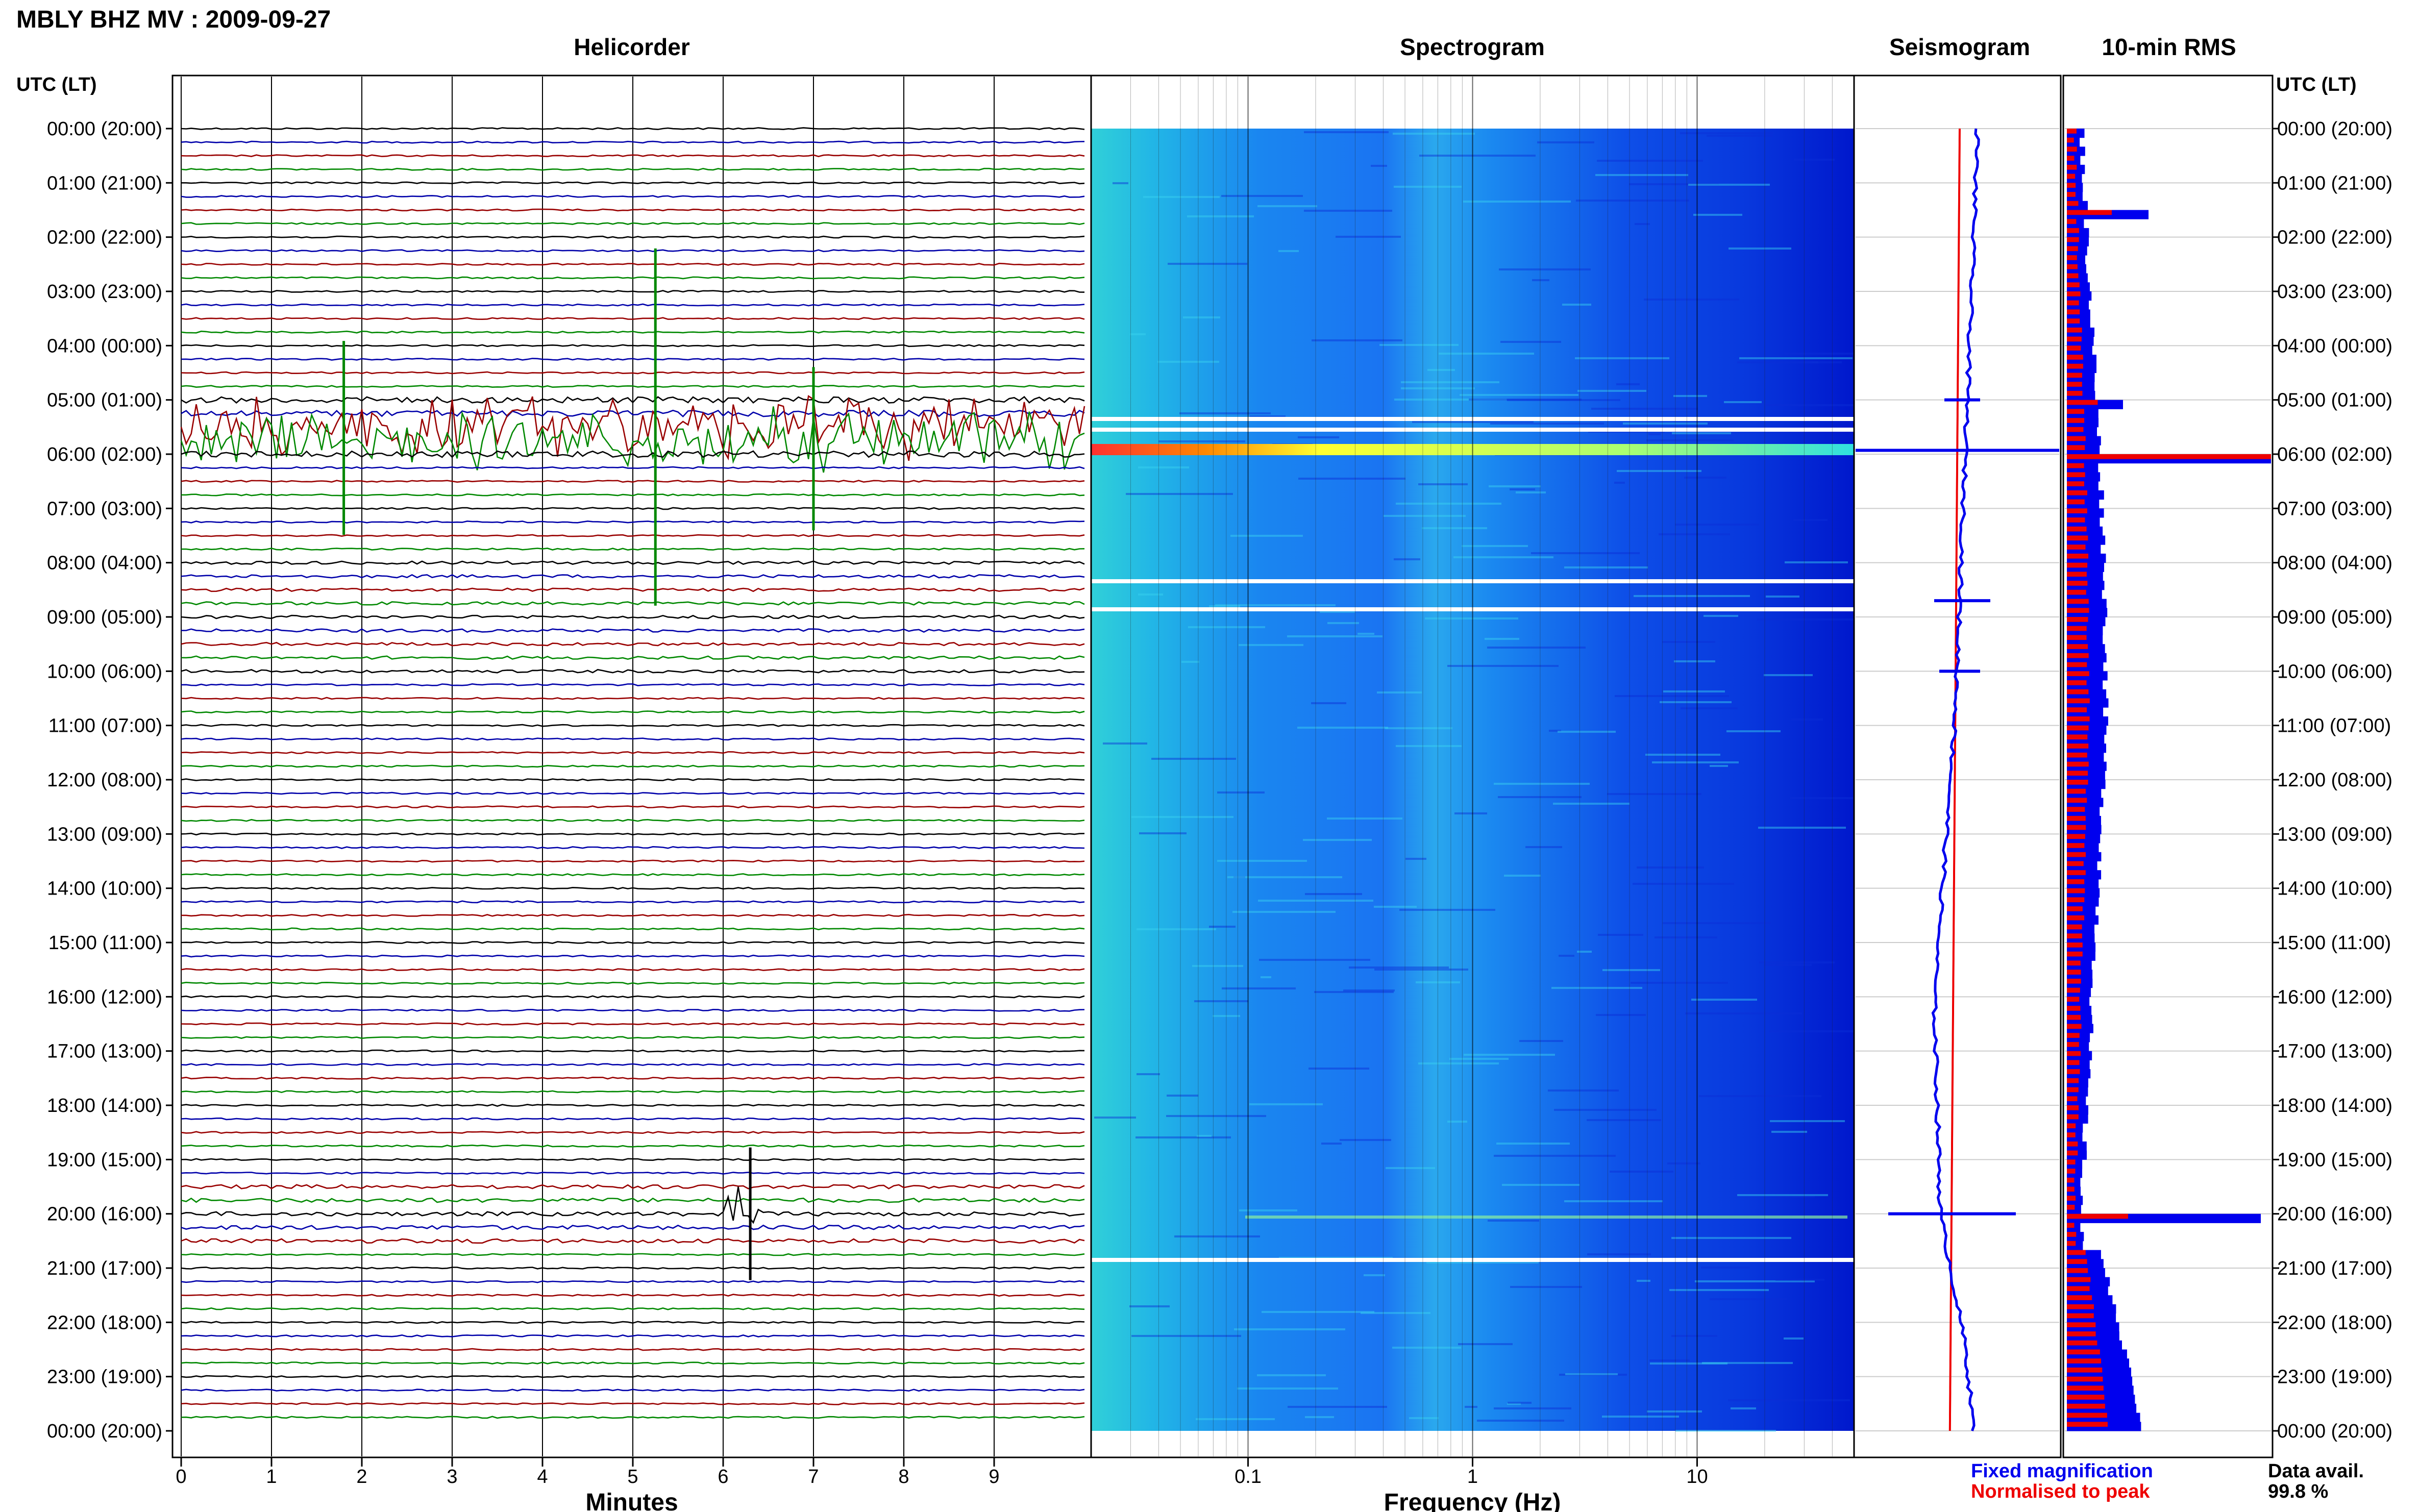 This screenshot has height=1512, width=2419. Describe the element at coordinates (104, 1160) in the screenshot. I see `time-tick-left-19: 19:00 (15:00)` at that location.